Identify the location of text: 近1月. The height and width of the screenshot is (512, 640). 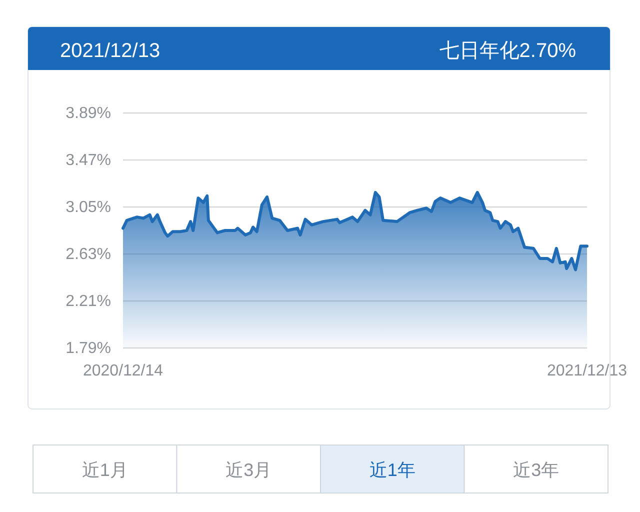
(105, 470).